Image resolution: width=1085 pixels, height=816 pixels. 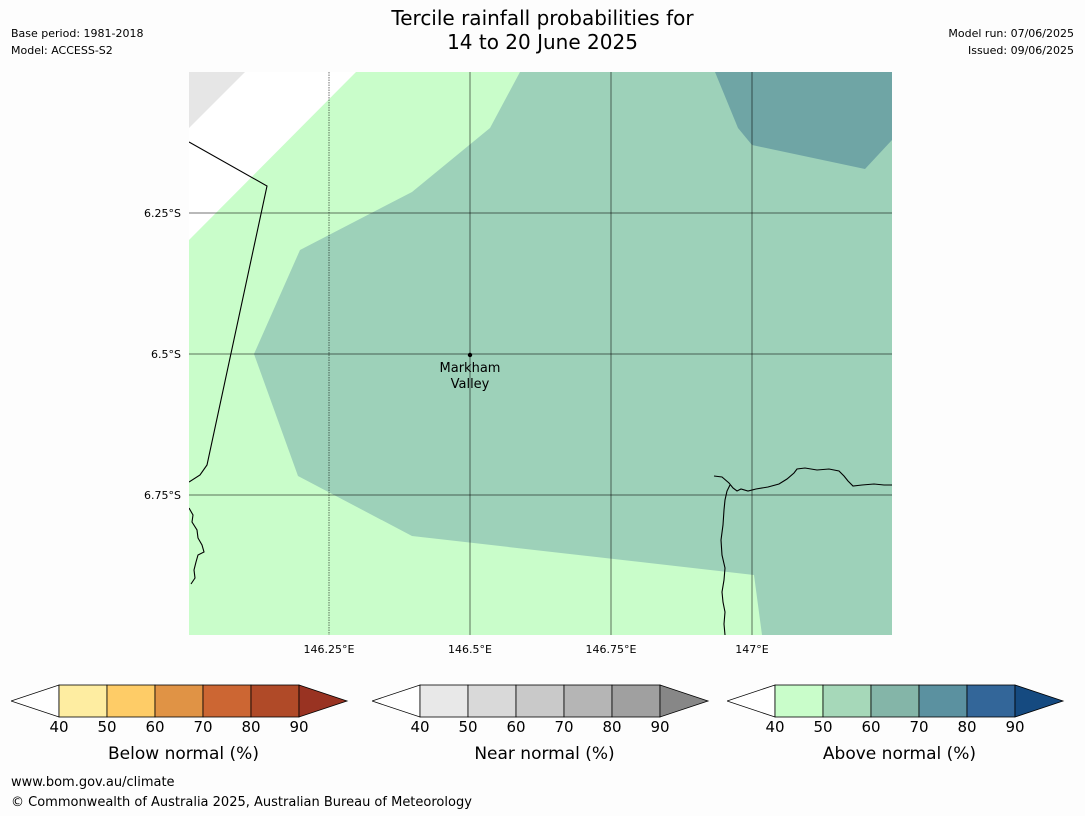 What do you see at coordinates (162, 495) in the screenshot?
I see `lat-label-6.75S: 6.75°S` at bounding box center [162, 495].